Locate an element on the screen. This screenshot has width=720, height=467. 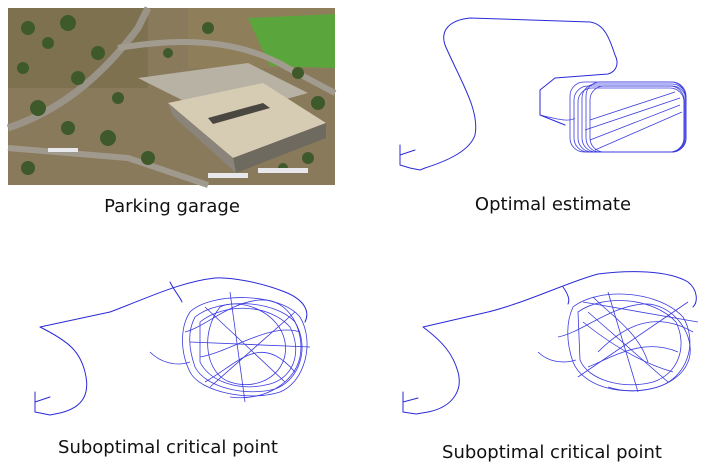
suboptimal-1-loops is located at coordinates (230, 347).